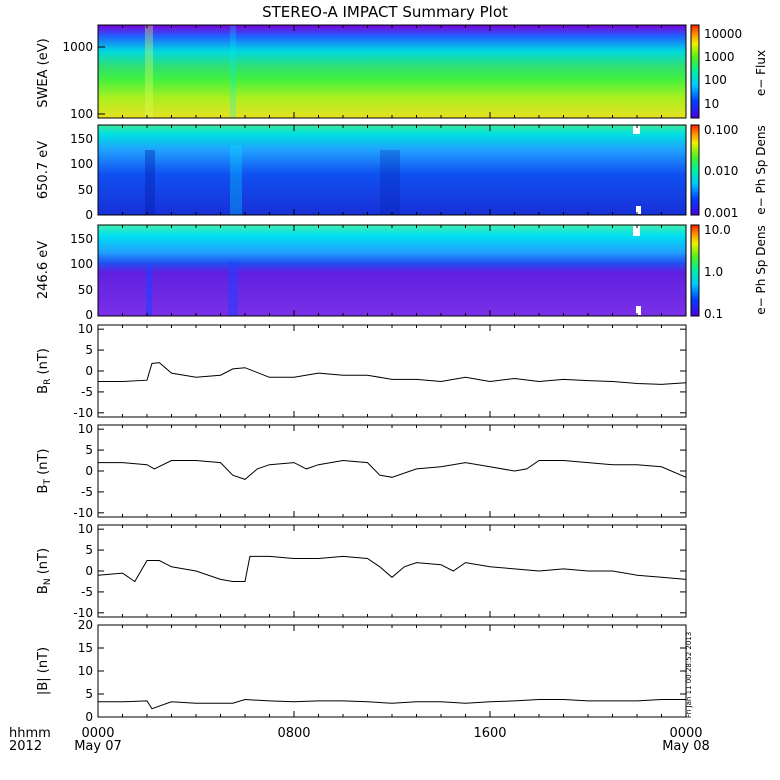  I want to click on swea-colorbar-image, so click(695, 71).